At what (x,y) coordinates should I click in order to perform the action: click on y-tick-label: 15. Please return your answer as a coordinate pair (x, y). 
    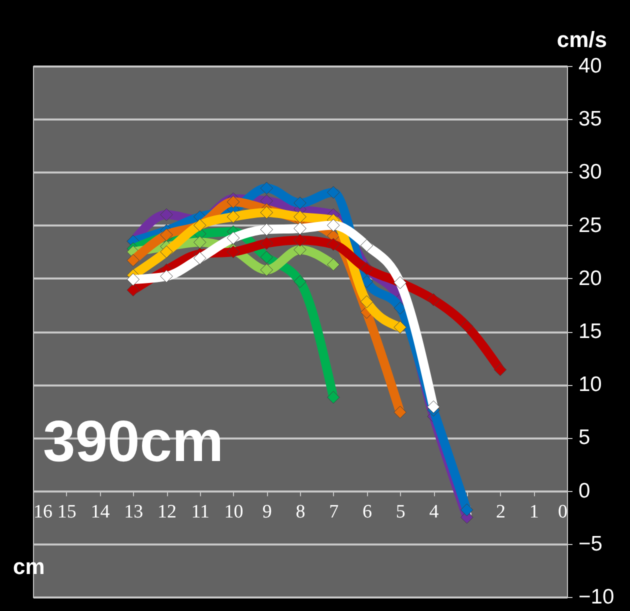
    Looking at the image, I should click on (590, 331).